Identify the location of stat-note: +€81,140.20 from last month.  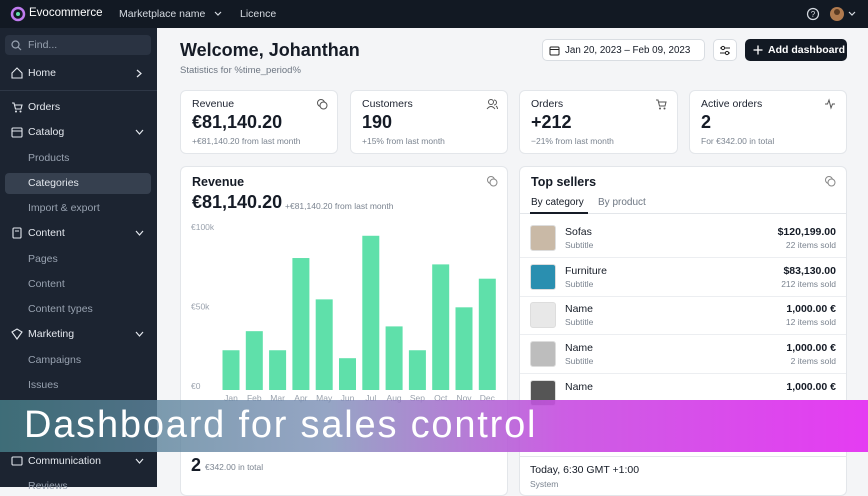
(246, 141).